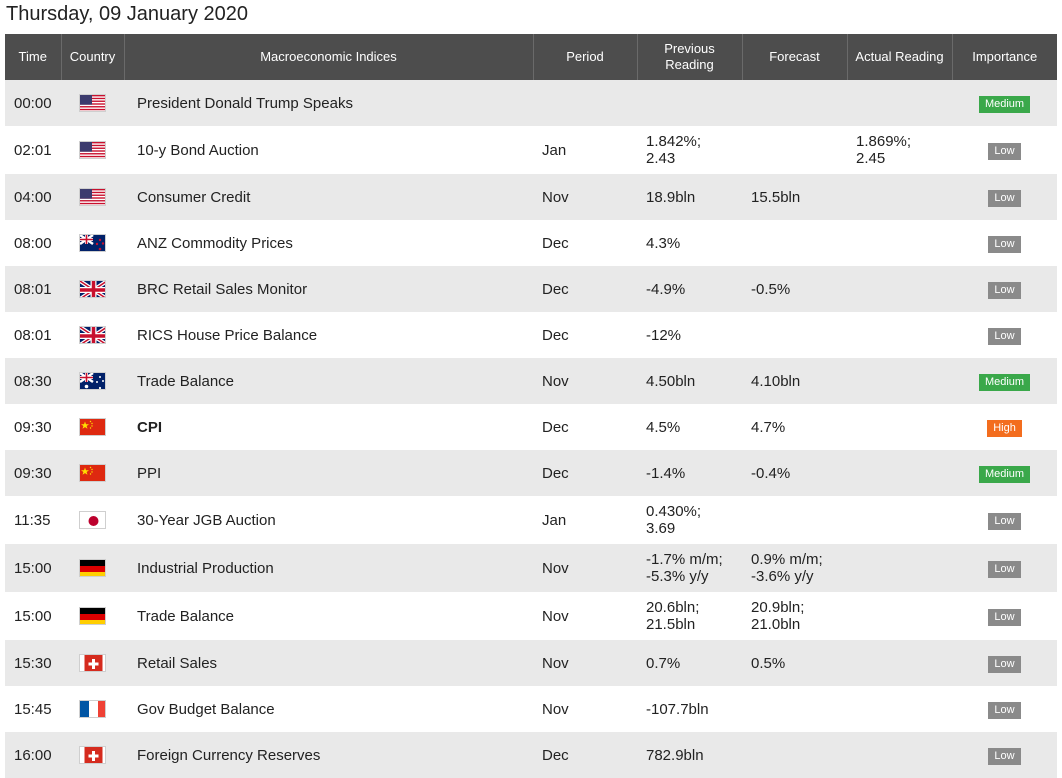 The image size is (1062, 778). I want to click on index-name: President Donald Trump Speaks, so click(328, 103).